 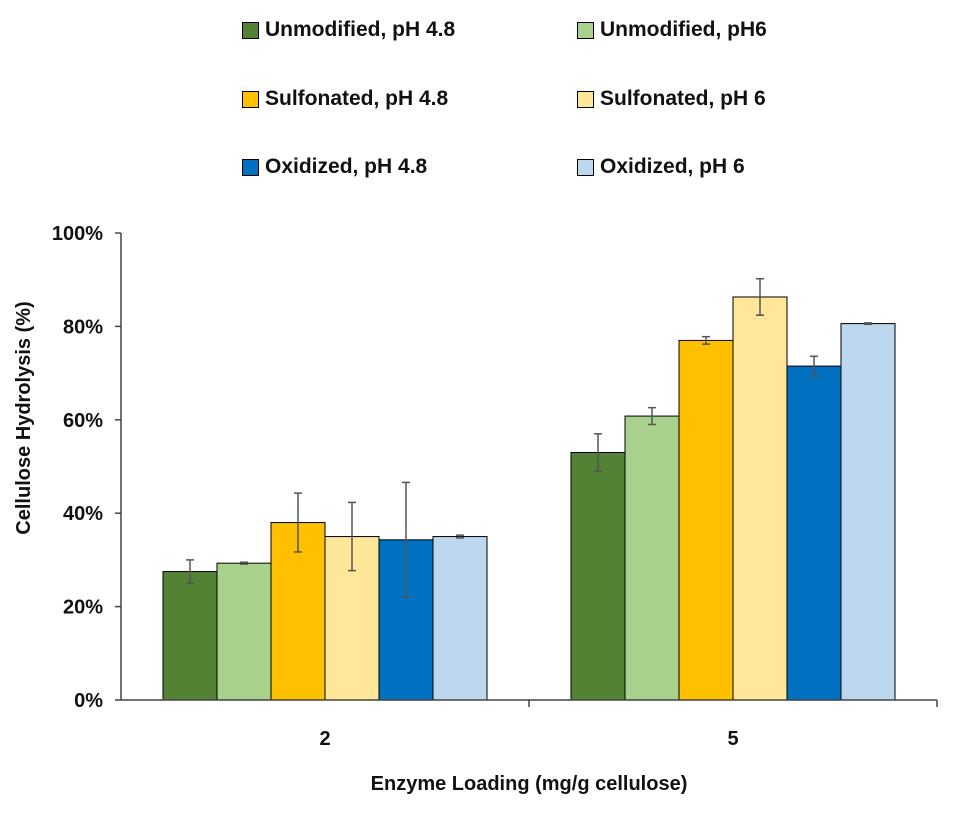 What do you see at coordinates (683, 98) in the screenshot?
I see `legend-label: Sulfonated, pH 6` at bounding box center [683, 98].